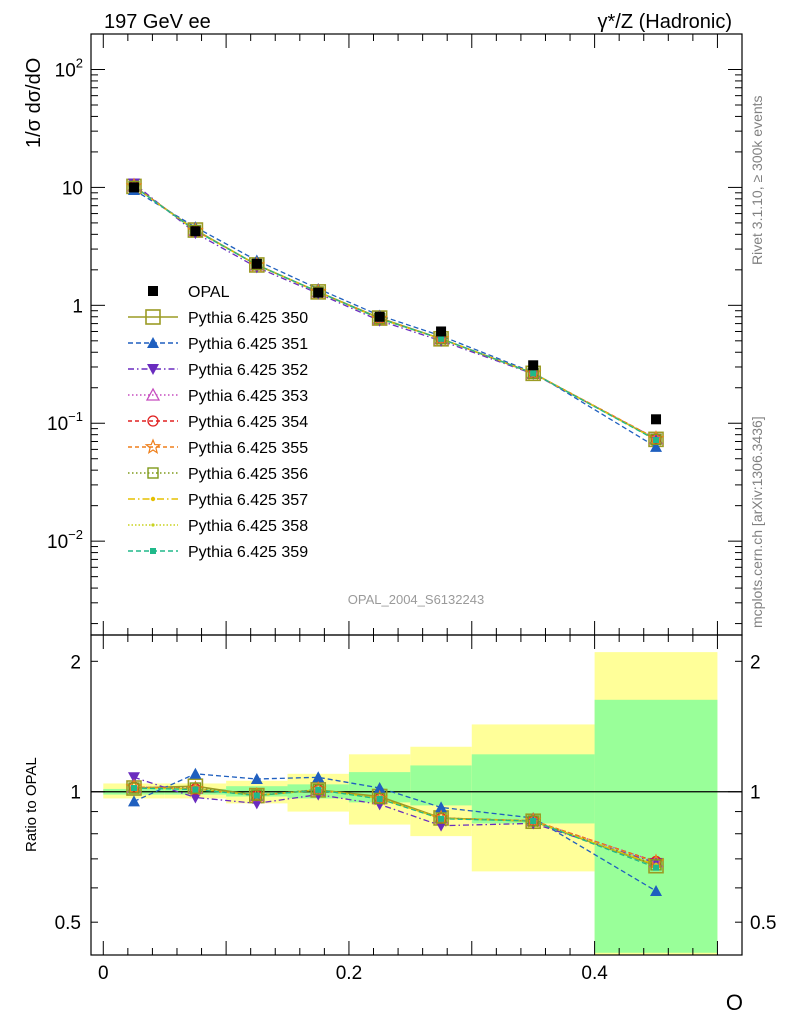 This screenshot has width=786, height=1024. I want to click on rivet-label: Rivet 3.1.10, ≥ 300k events, so click(757, 180).